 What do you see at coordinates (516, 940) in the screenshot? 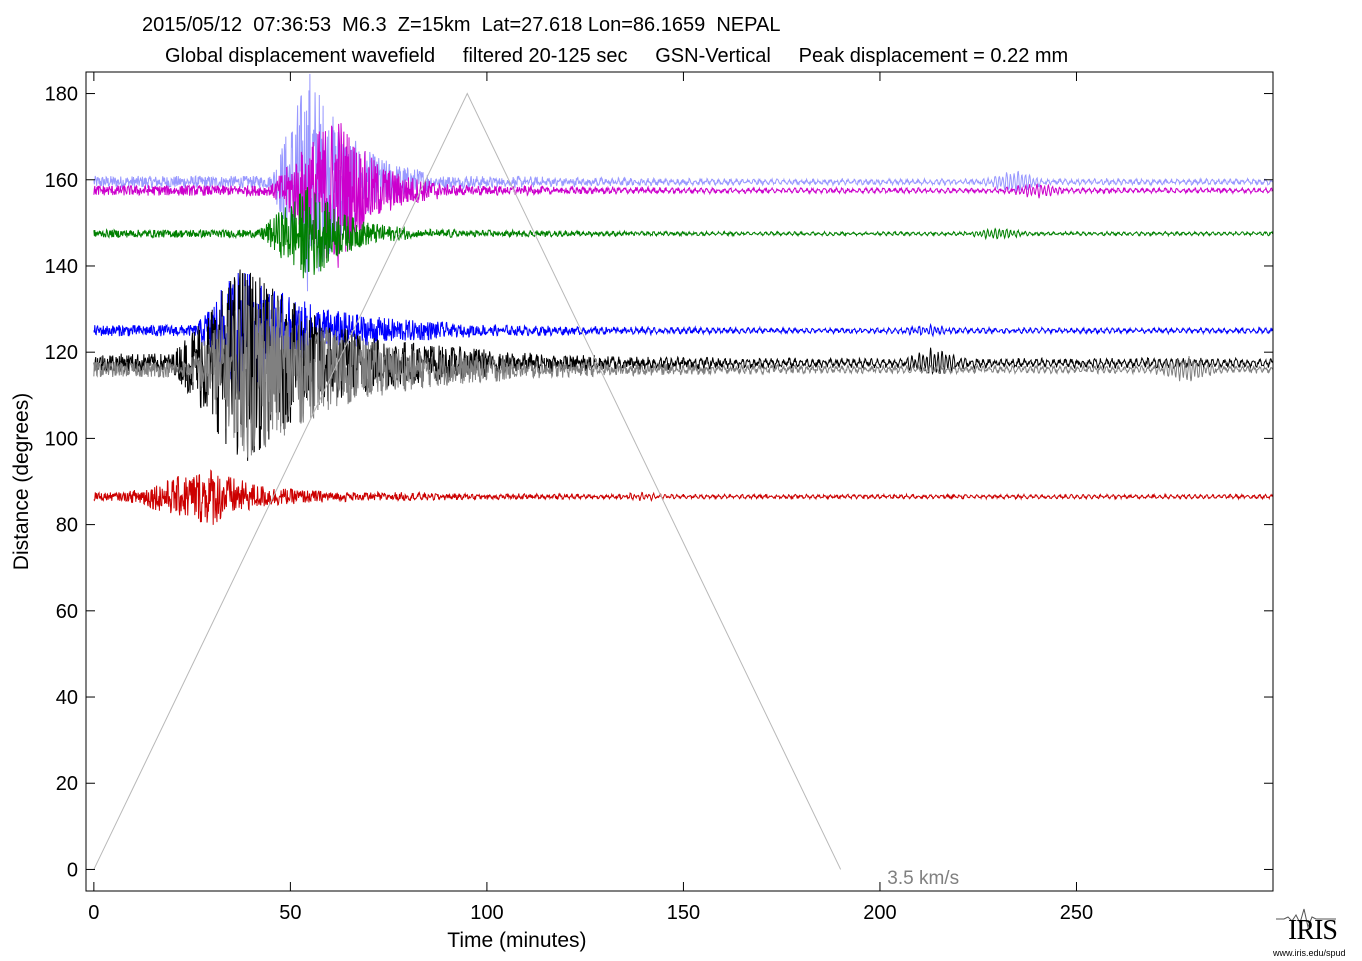
I see `x-axis-label: Time (minutes)` at bounding box center [516, 940].